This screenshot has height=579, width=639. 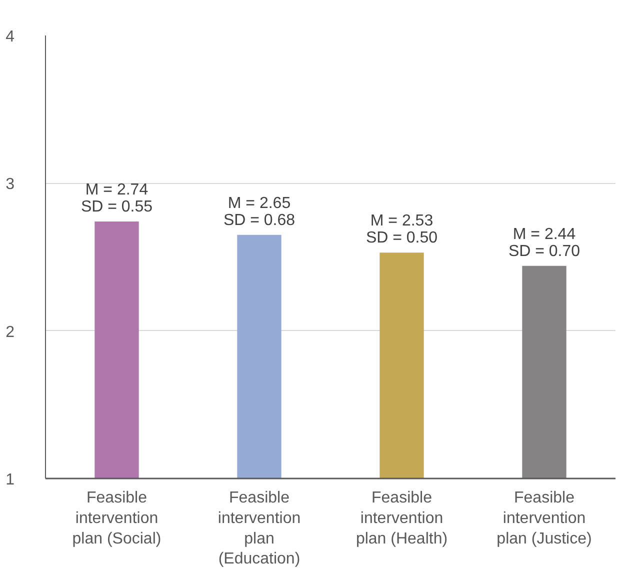 What do you see at coordinates (10, 480) in the screenshot?
I see `y-tick-label: 1` at bounding box center [10, 480].